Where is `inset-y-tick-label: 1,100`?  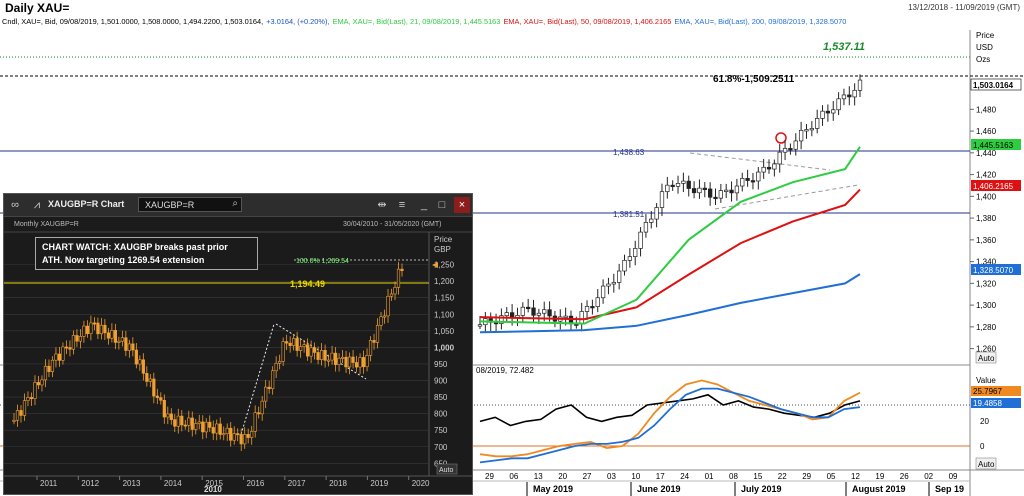 inset-y-tick-label: 1,100 is located at coordinates (444, 314).